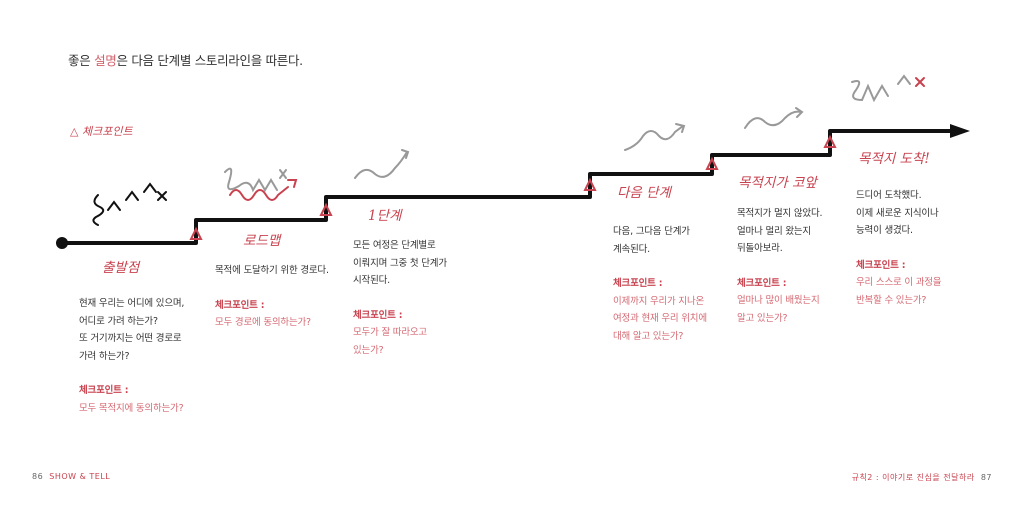 Image resolution: width=1024 pixels, height=512 pixels. Describe the element at coordinates (891, 300) in the screenshot. I see `checkpoint-question: 반복할 수 있는가?` at that location.